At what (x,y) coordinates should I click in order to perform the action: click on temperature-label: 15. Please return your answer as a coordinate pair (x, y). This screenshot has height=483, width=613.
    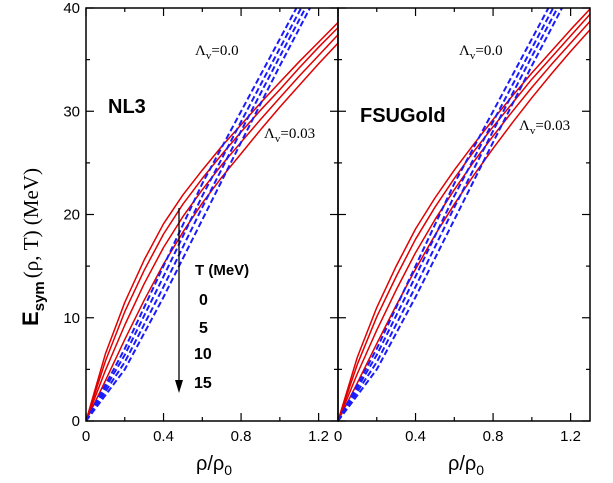
    Looking at the image, I should click on (203, 383).